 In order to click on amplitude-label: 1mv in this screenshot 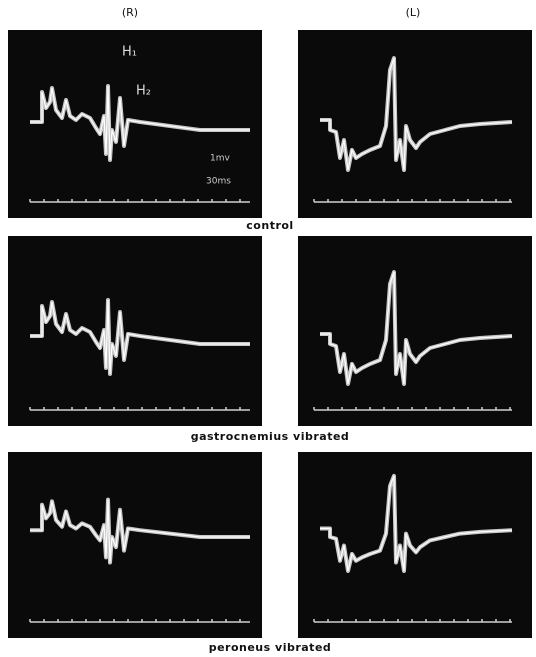, I will do `click(220, 159)`.